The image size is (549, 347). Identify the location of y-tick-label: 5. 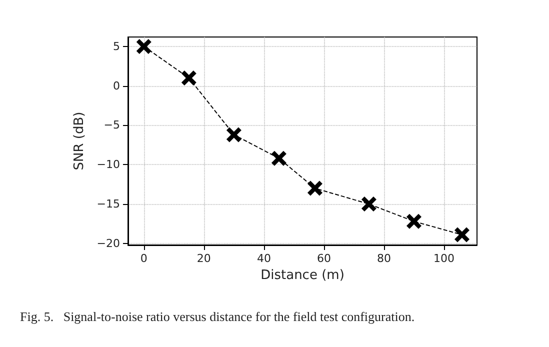
(116, 46).